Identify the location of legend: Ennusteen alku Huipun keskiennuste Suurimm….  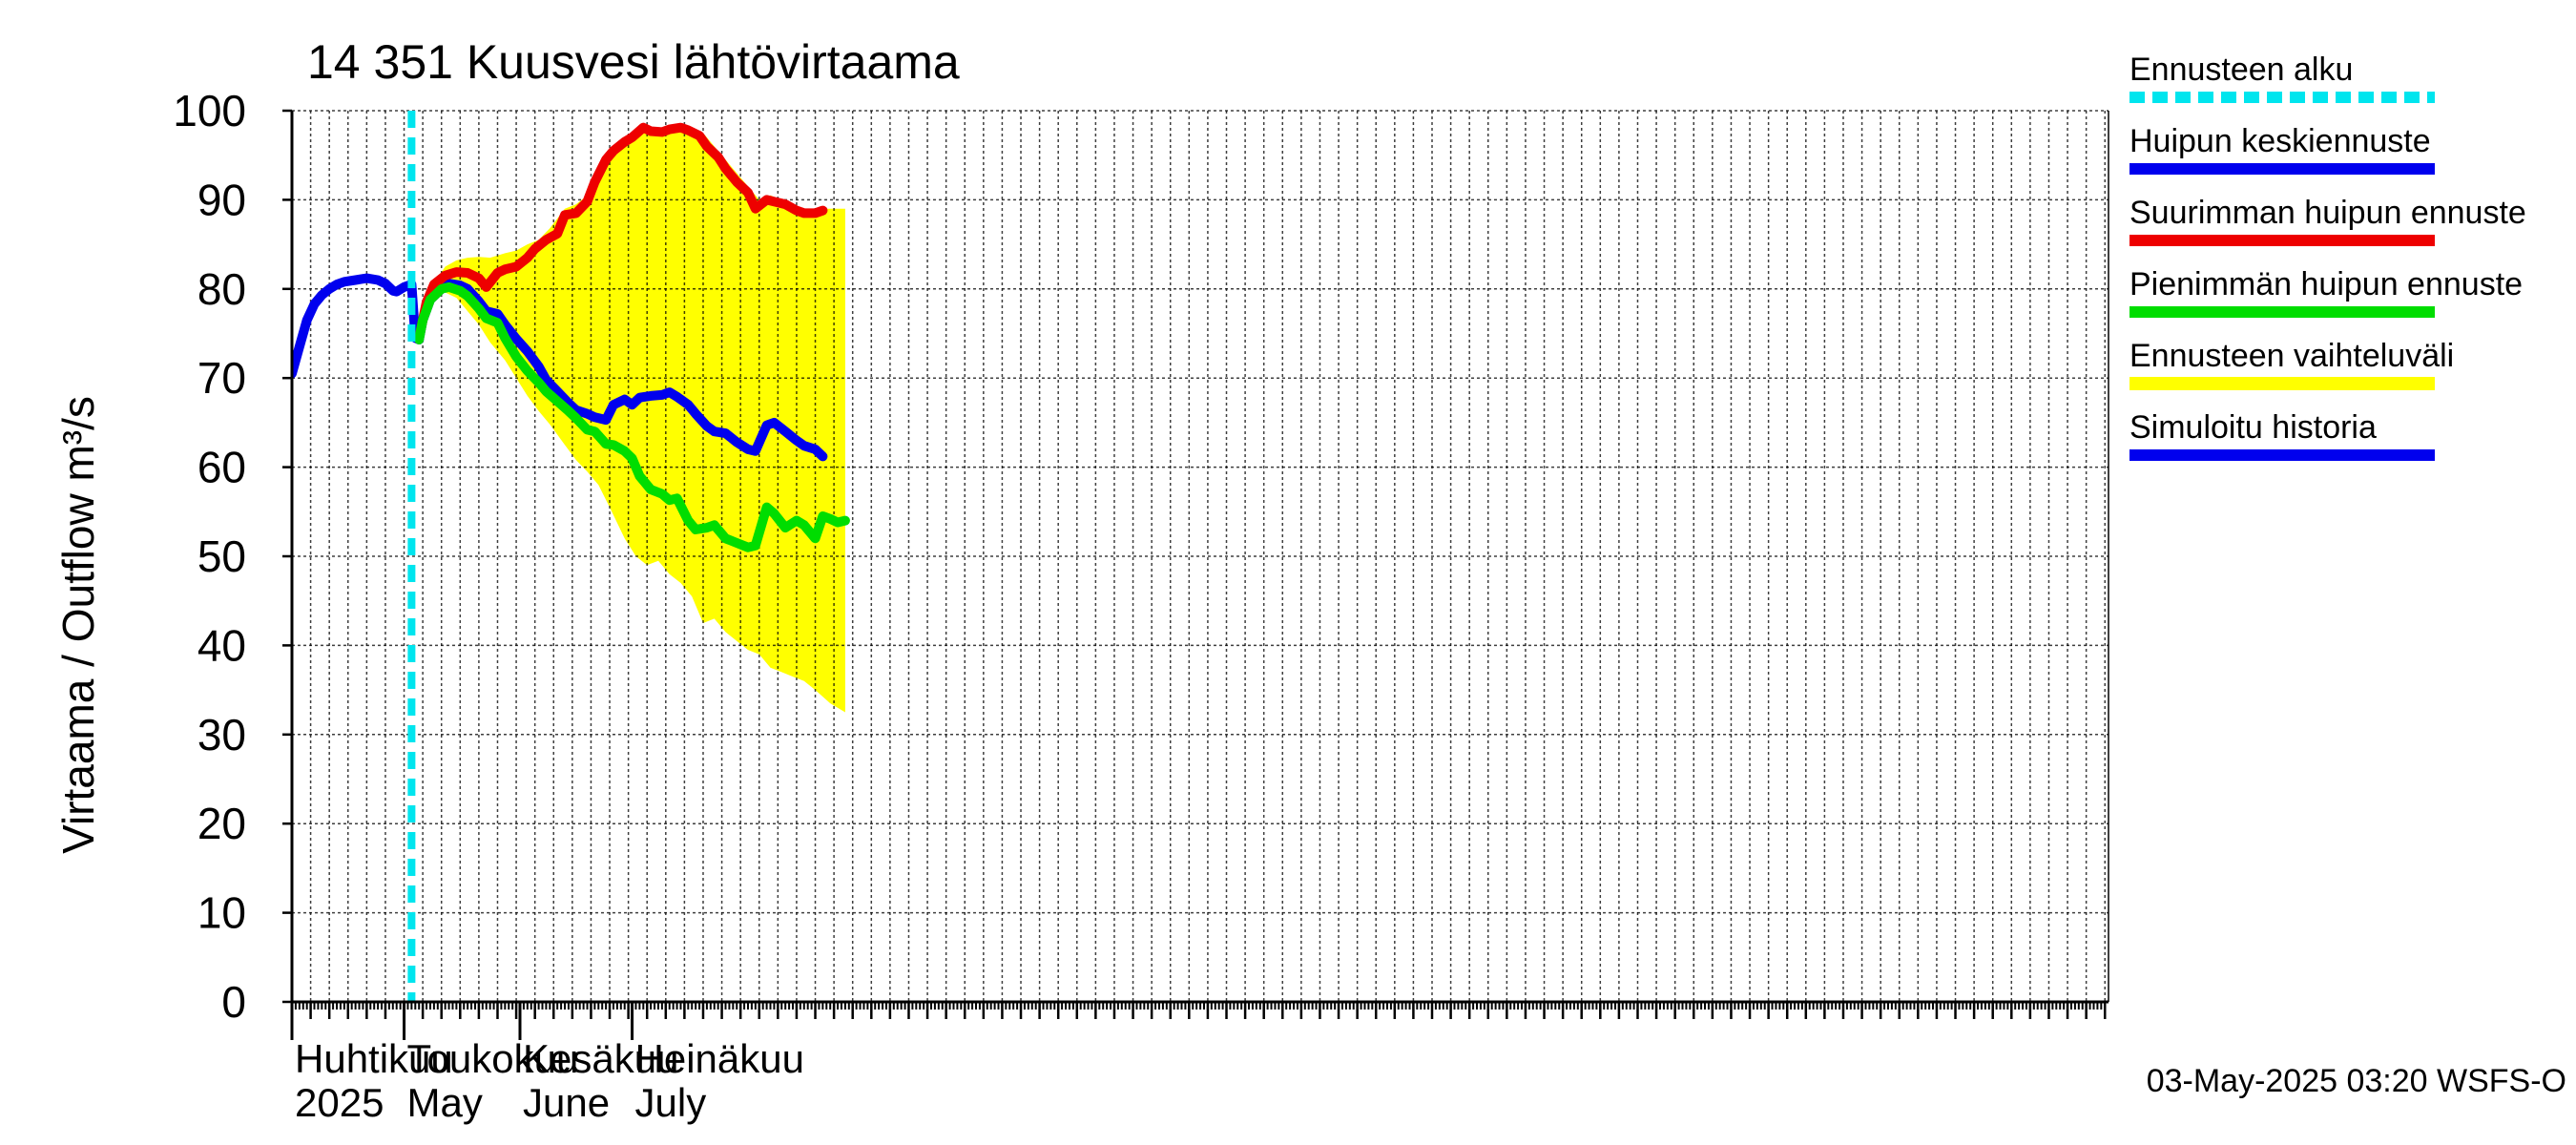
(2327, 256).